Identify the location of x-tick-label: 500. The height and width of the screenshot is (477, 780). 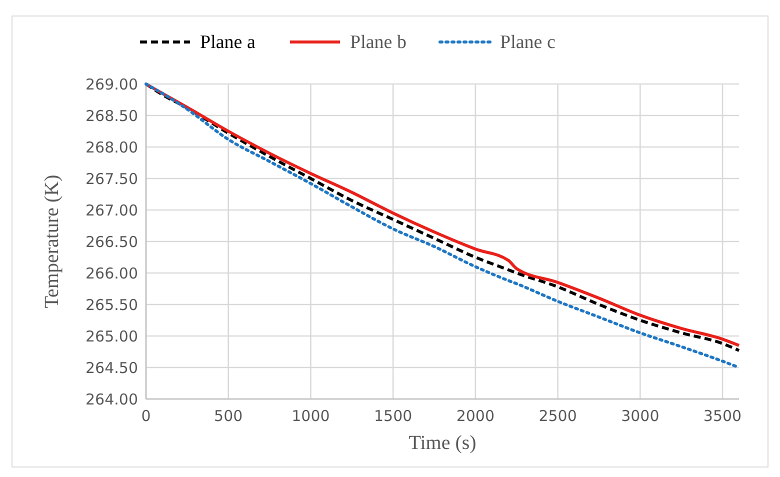
(228, 416).